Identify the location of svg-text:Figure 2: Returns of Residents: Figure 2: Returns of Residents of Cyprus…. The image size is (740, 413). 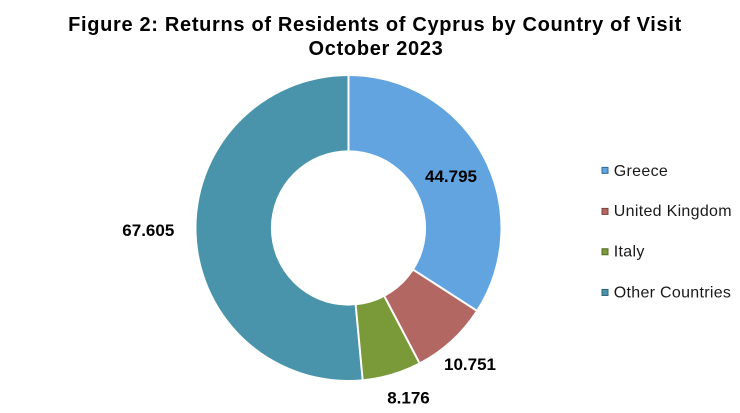
(375, 25).